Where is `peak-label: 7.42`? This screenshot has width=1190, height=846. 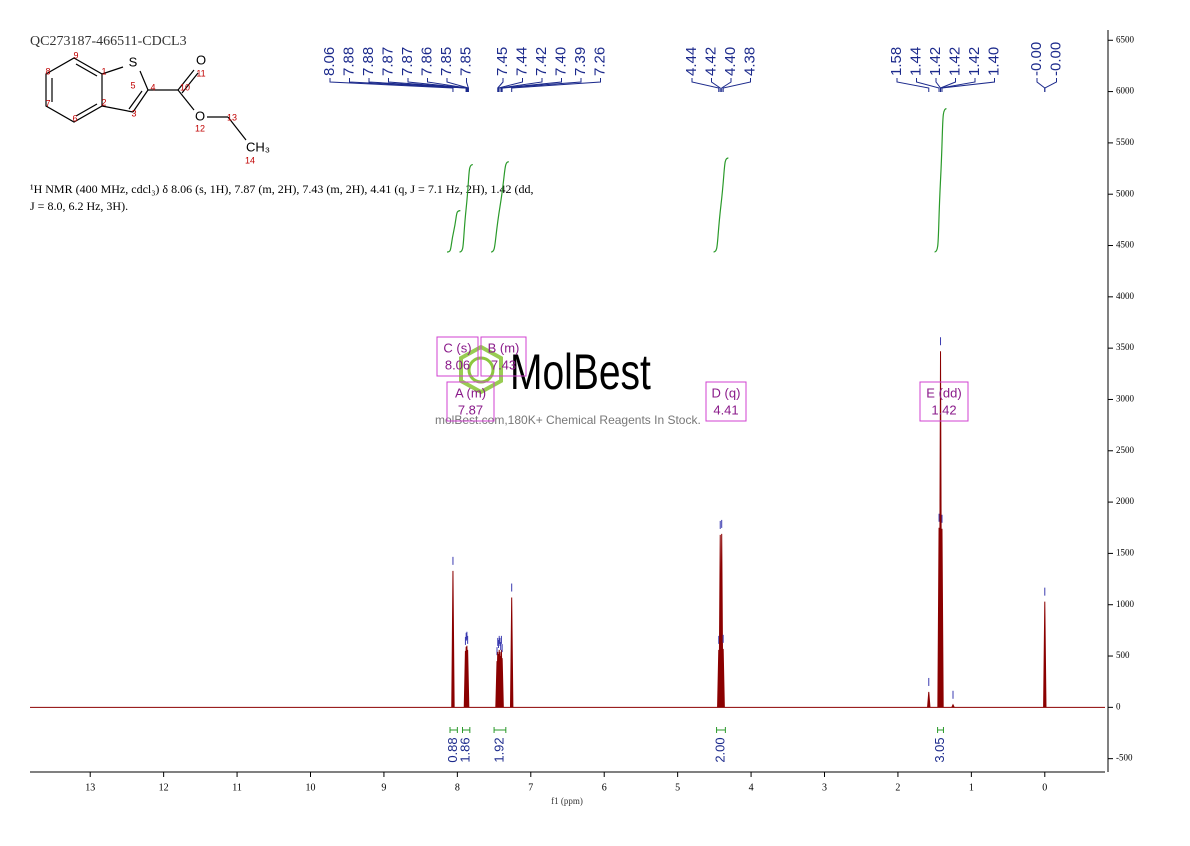 peak-label: 7.42 is located at coordinates (541, 61).